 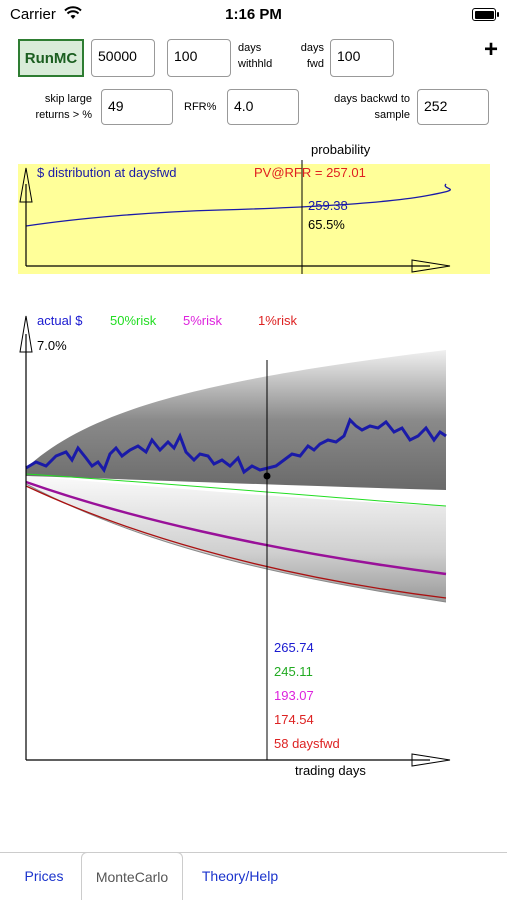 What do you see at coordinates (132, 876) in the screenshot?
I see `tab-montecarlo: MonteCarlo` at bounding box center [132, 876].